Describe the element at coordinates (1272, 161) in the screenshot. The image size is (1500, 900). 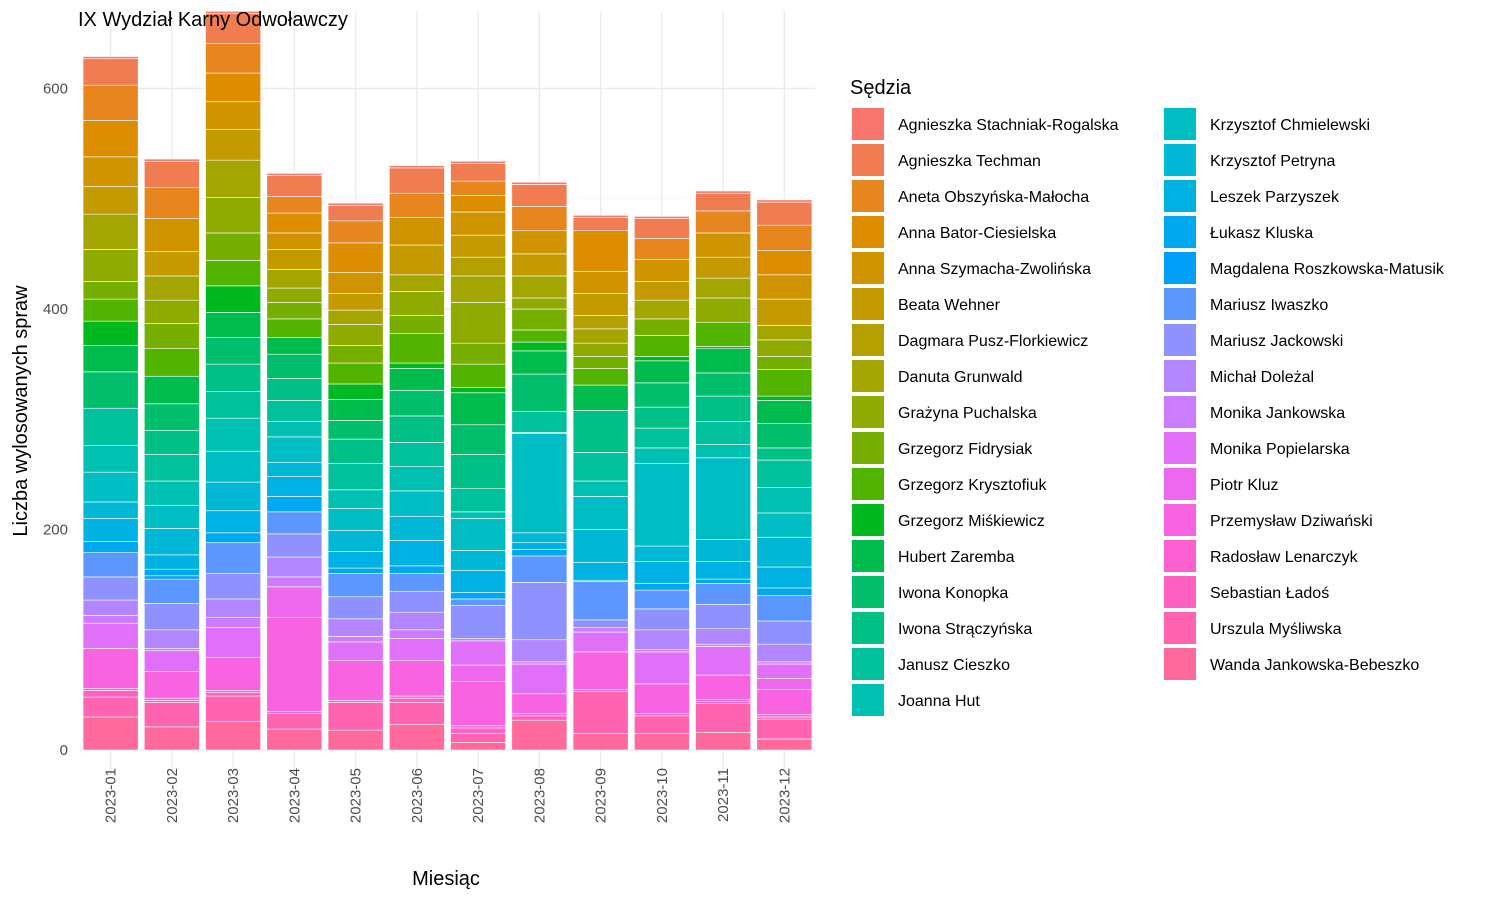
I see `legend-label: Krzysztof Petryna` at that location.